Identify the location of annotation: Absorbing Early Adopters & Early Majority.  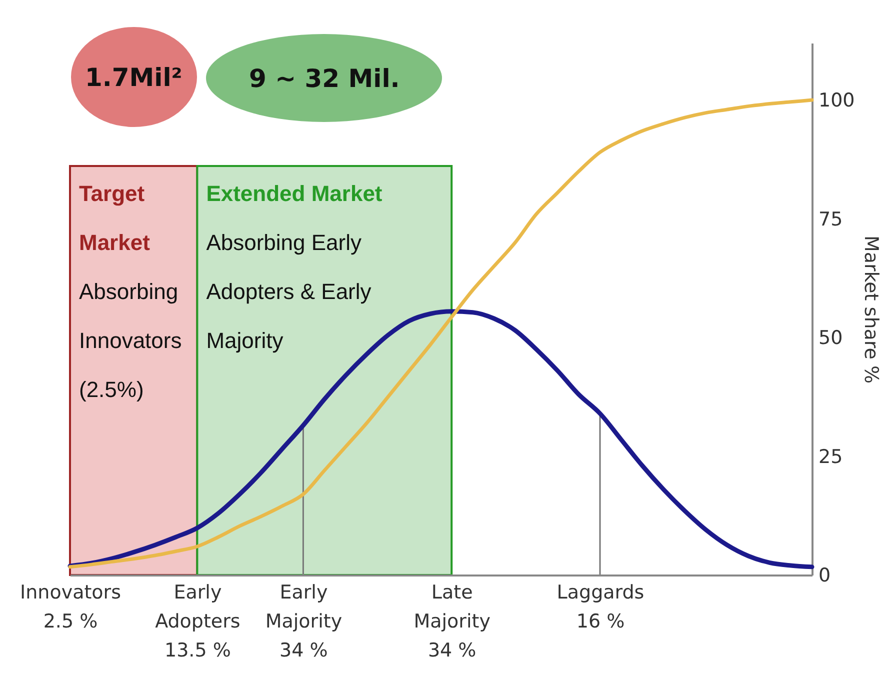
(289, 291).